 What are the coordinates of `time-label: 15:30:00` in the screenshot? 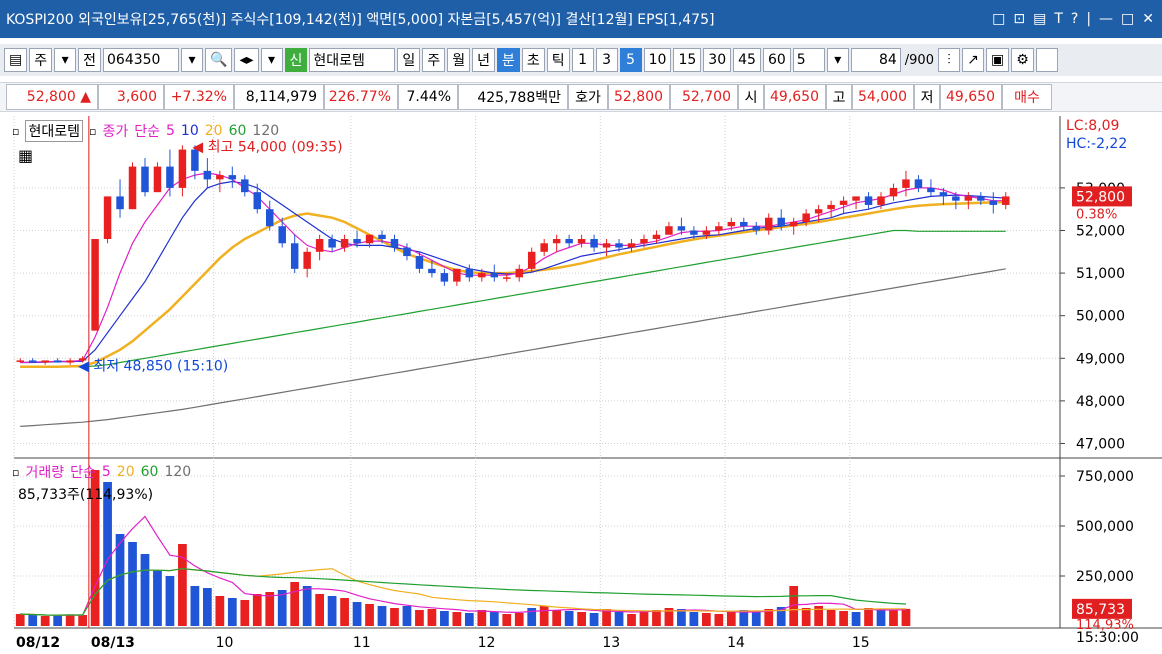 It's located at (1107, 638).